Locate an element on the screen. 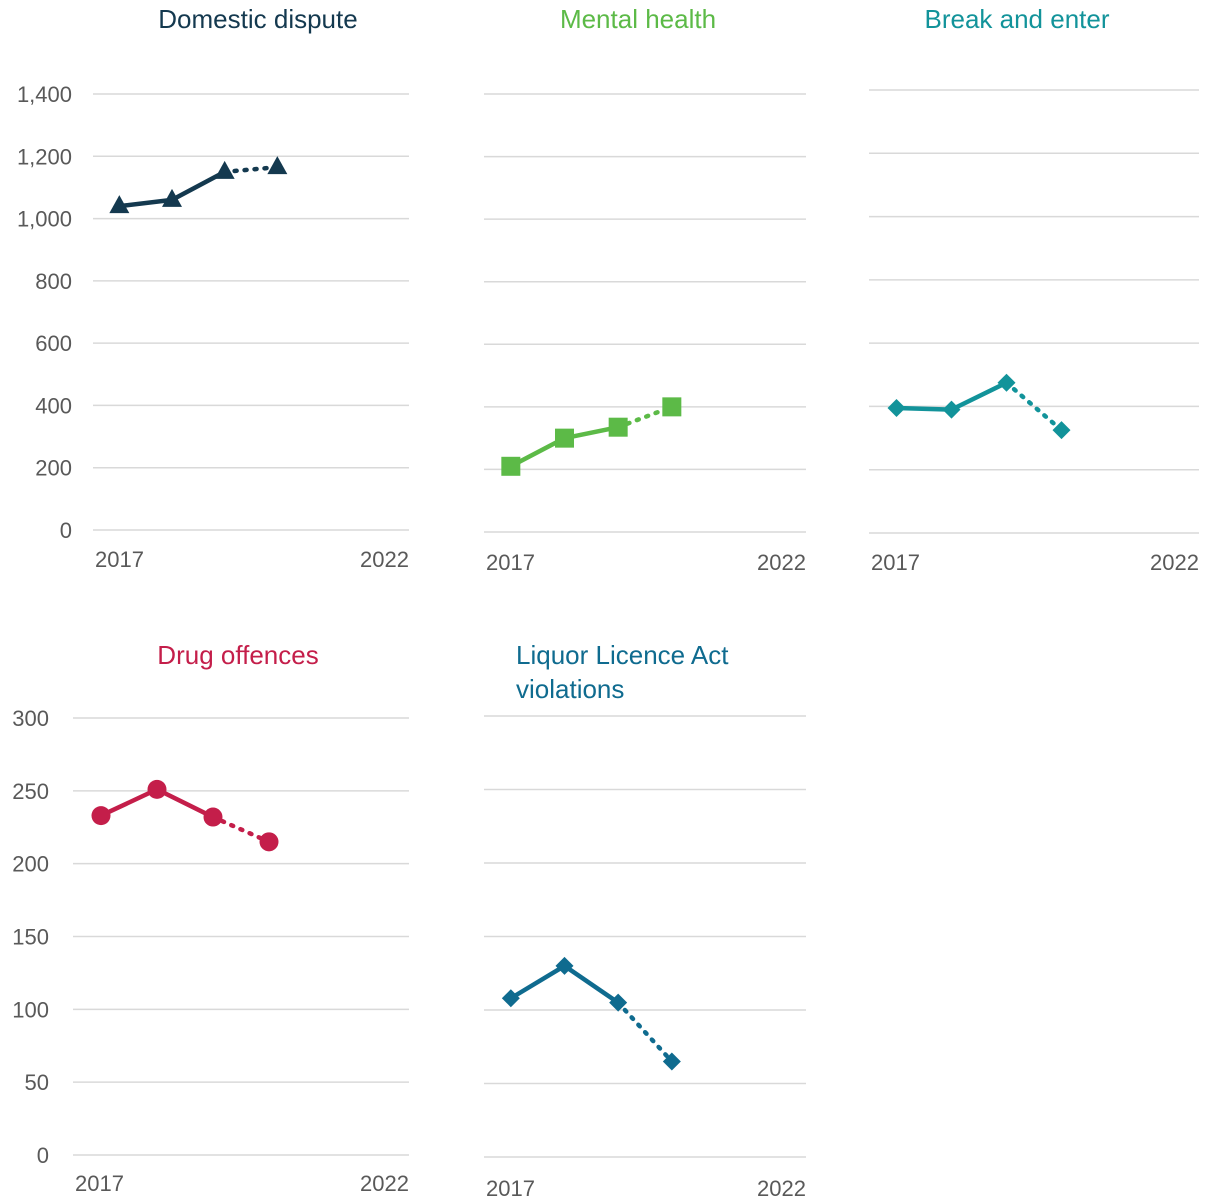  panel-title: Domestic dispute is located at coordinates (257, 19).